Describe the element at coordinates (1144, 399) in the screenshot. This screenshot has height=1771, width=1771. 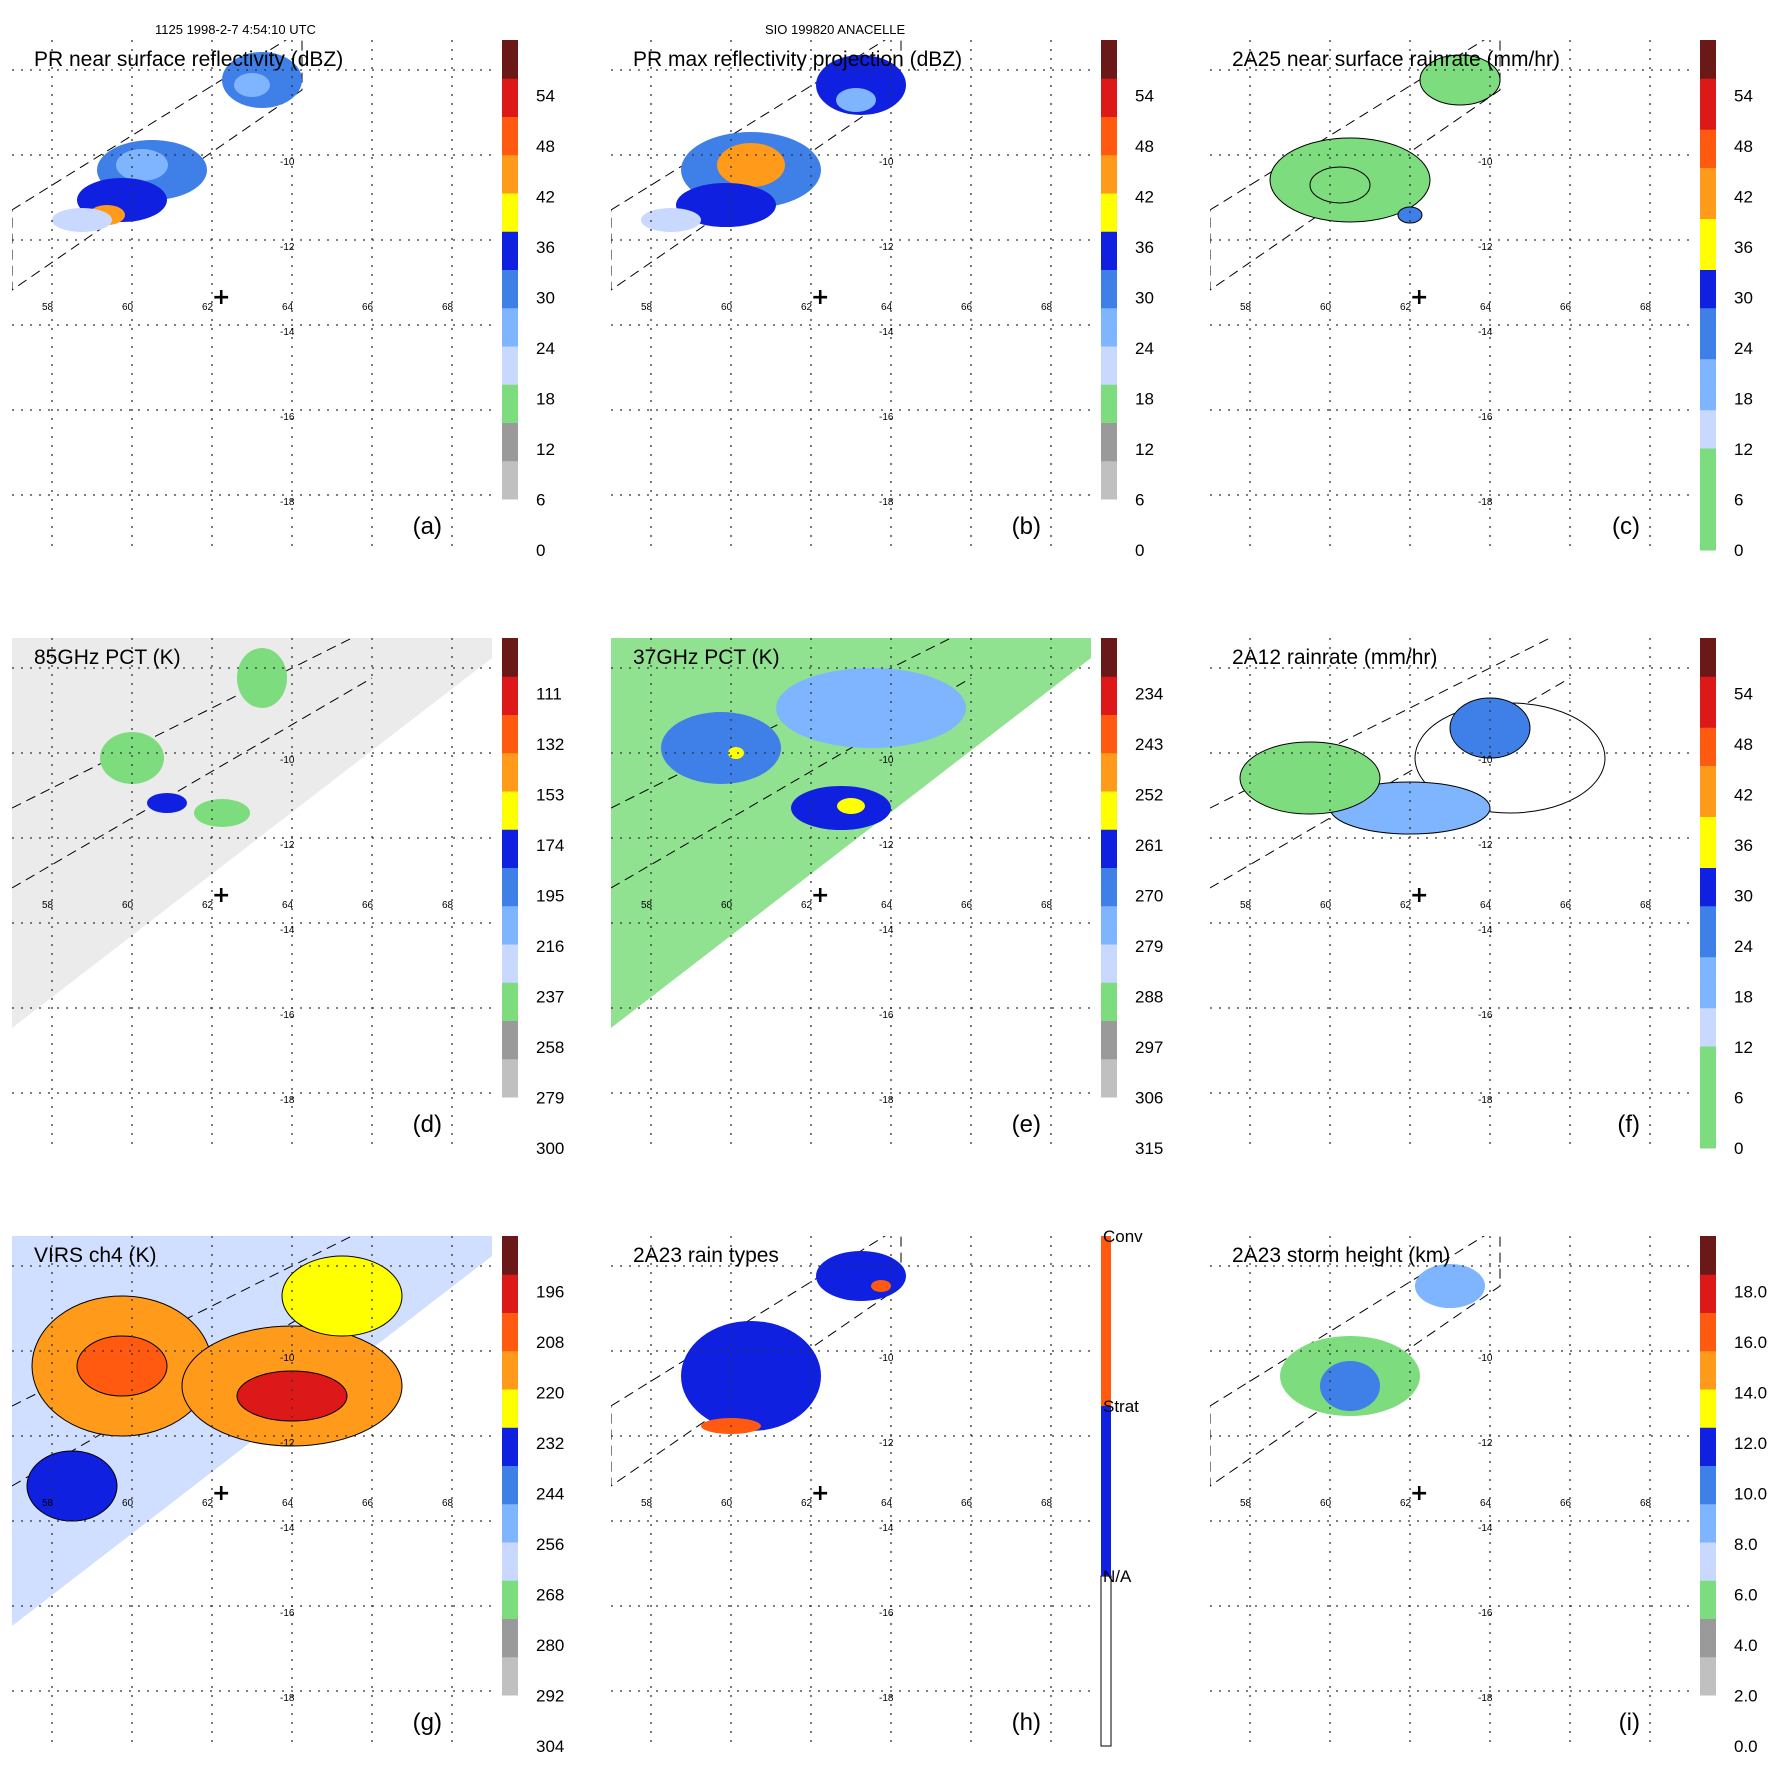
I see `colorbar-tick-b-3: 18` at that location.